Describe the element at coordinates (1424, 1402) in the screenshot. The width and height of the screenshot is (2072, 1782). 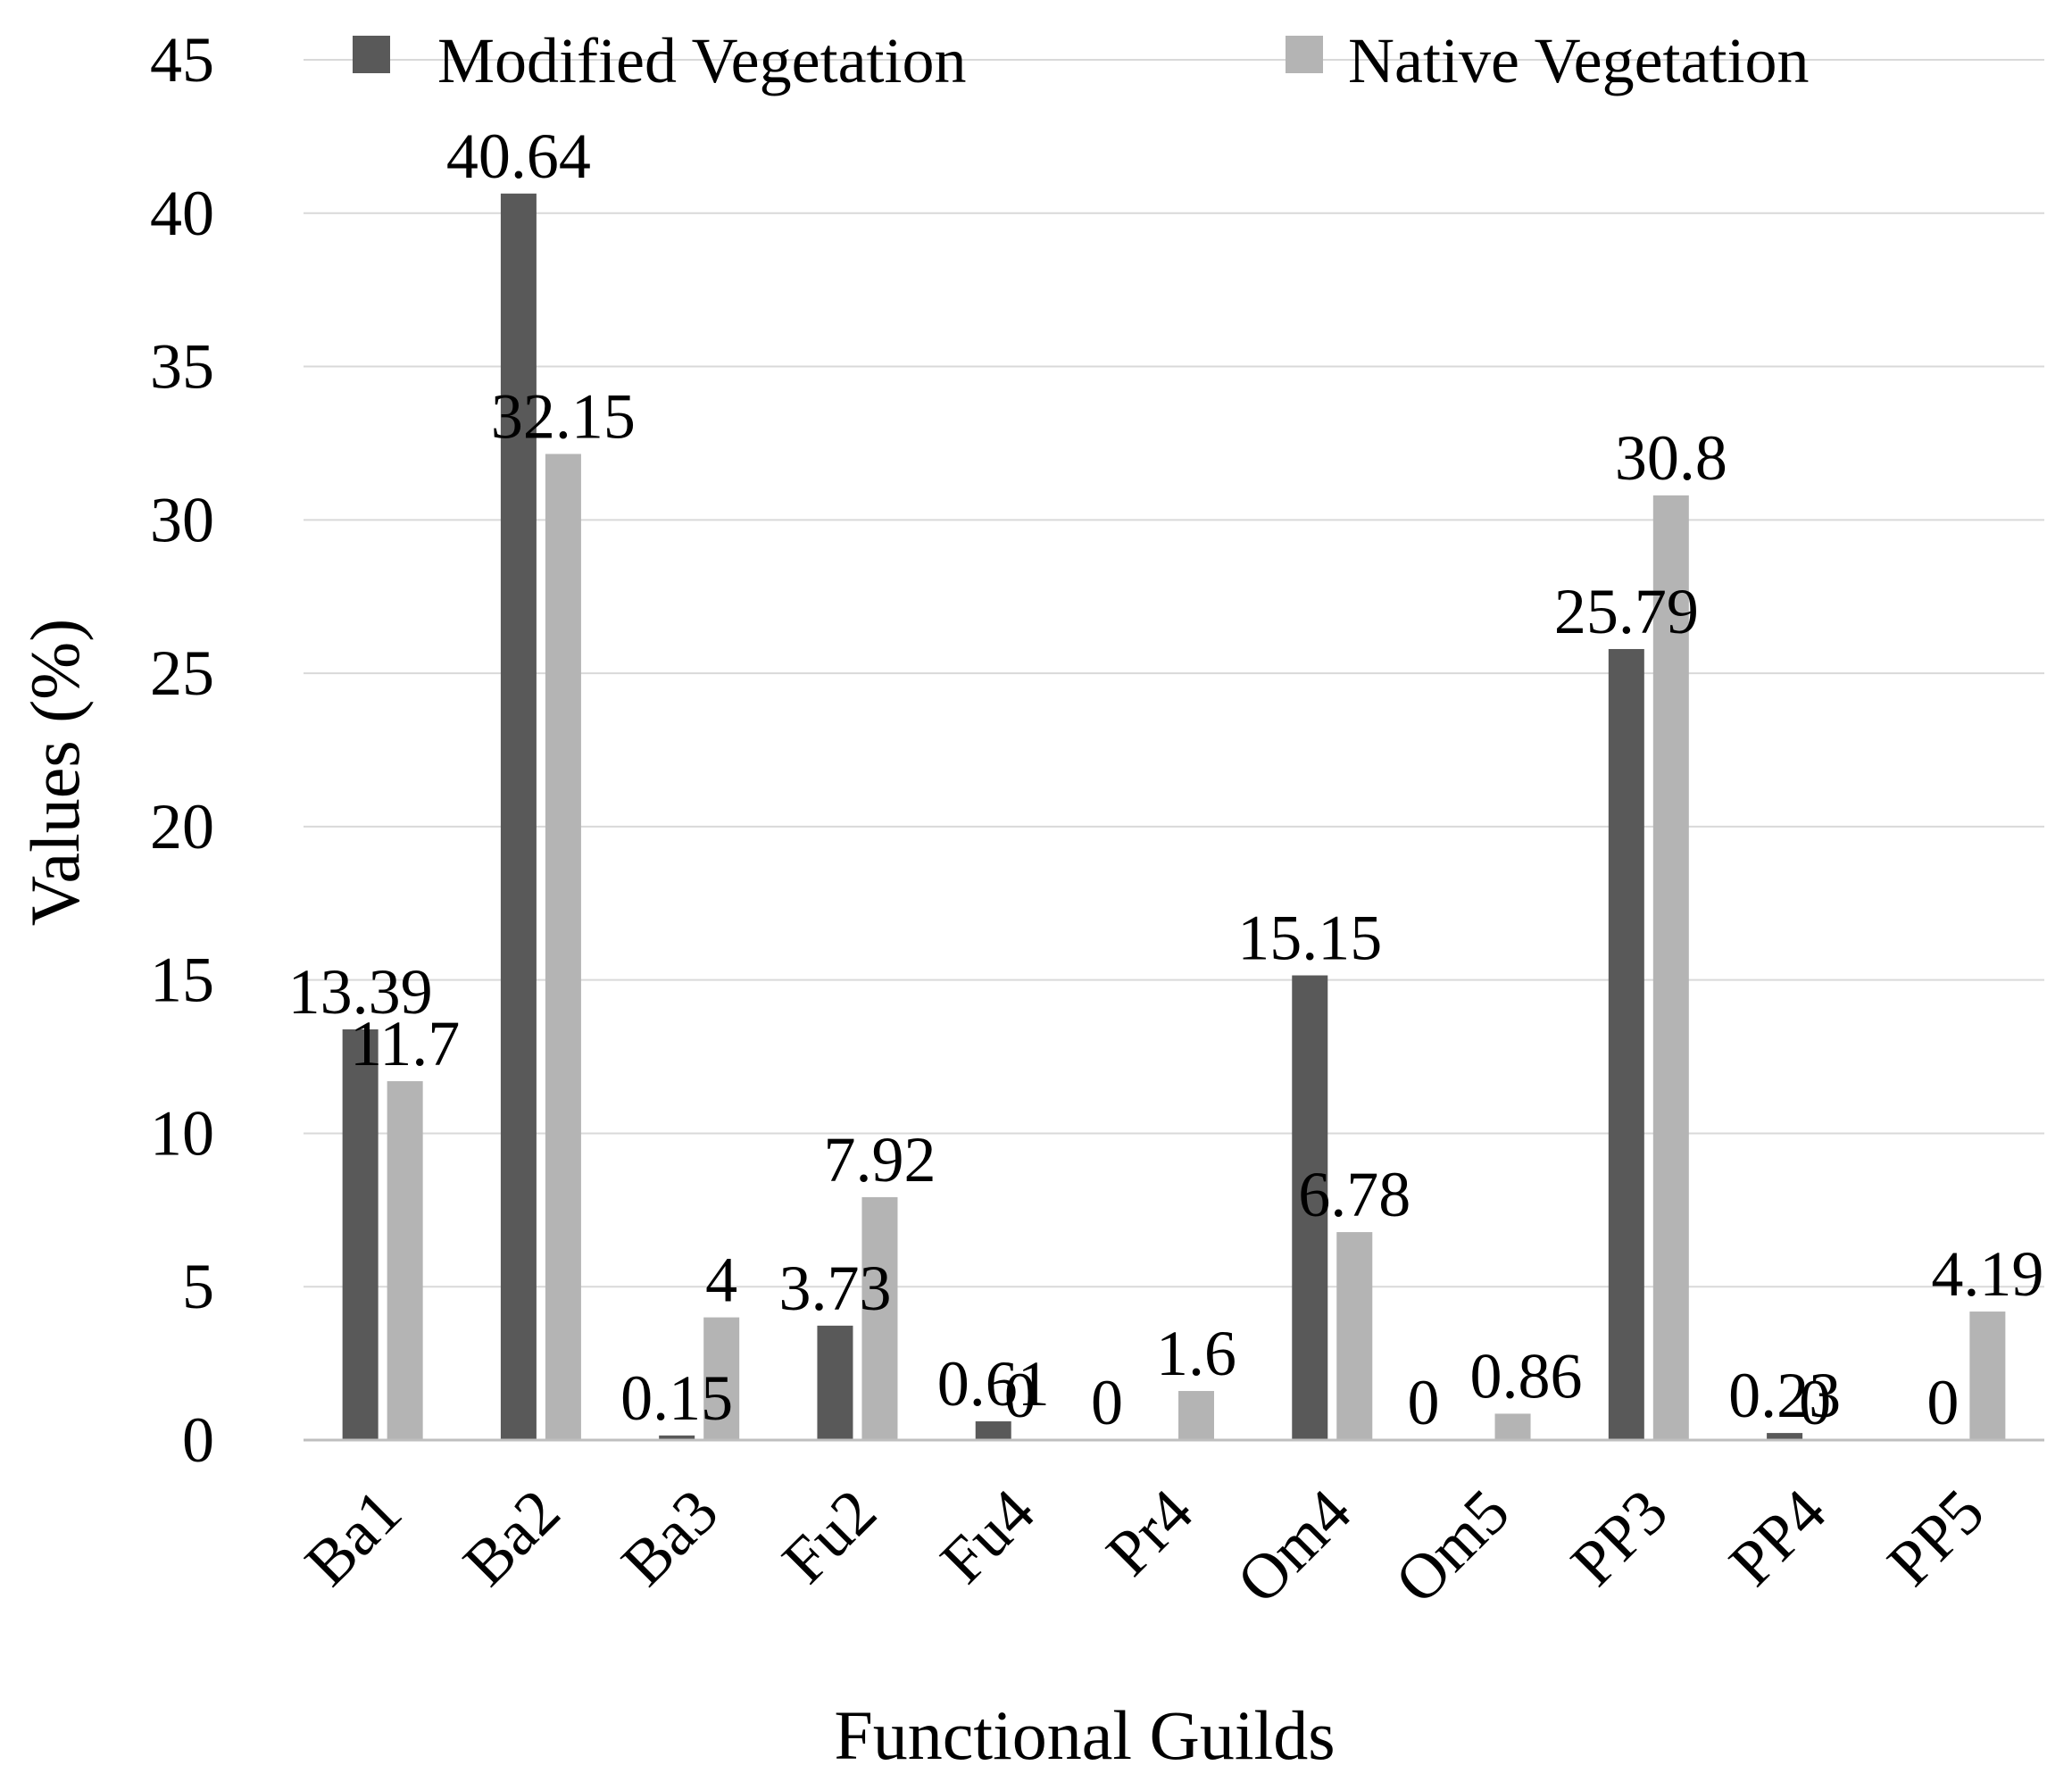
I see `data-label-modified-vegetation-om5: 0` at that location.